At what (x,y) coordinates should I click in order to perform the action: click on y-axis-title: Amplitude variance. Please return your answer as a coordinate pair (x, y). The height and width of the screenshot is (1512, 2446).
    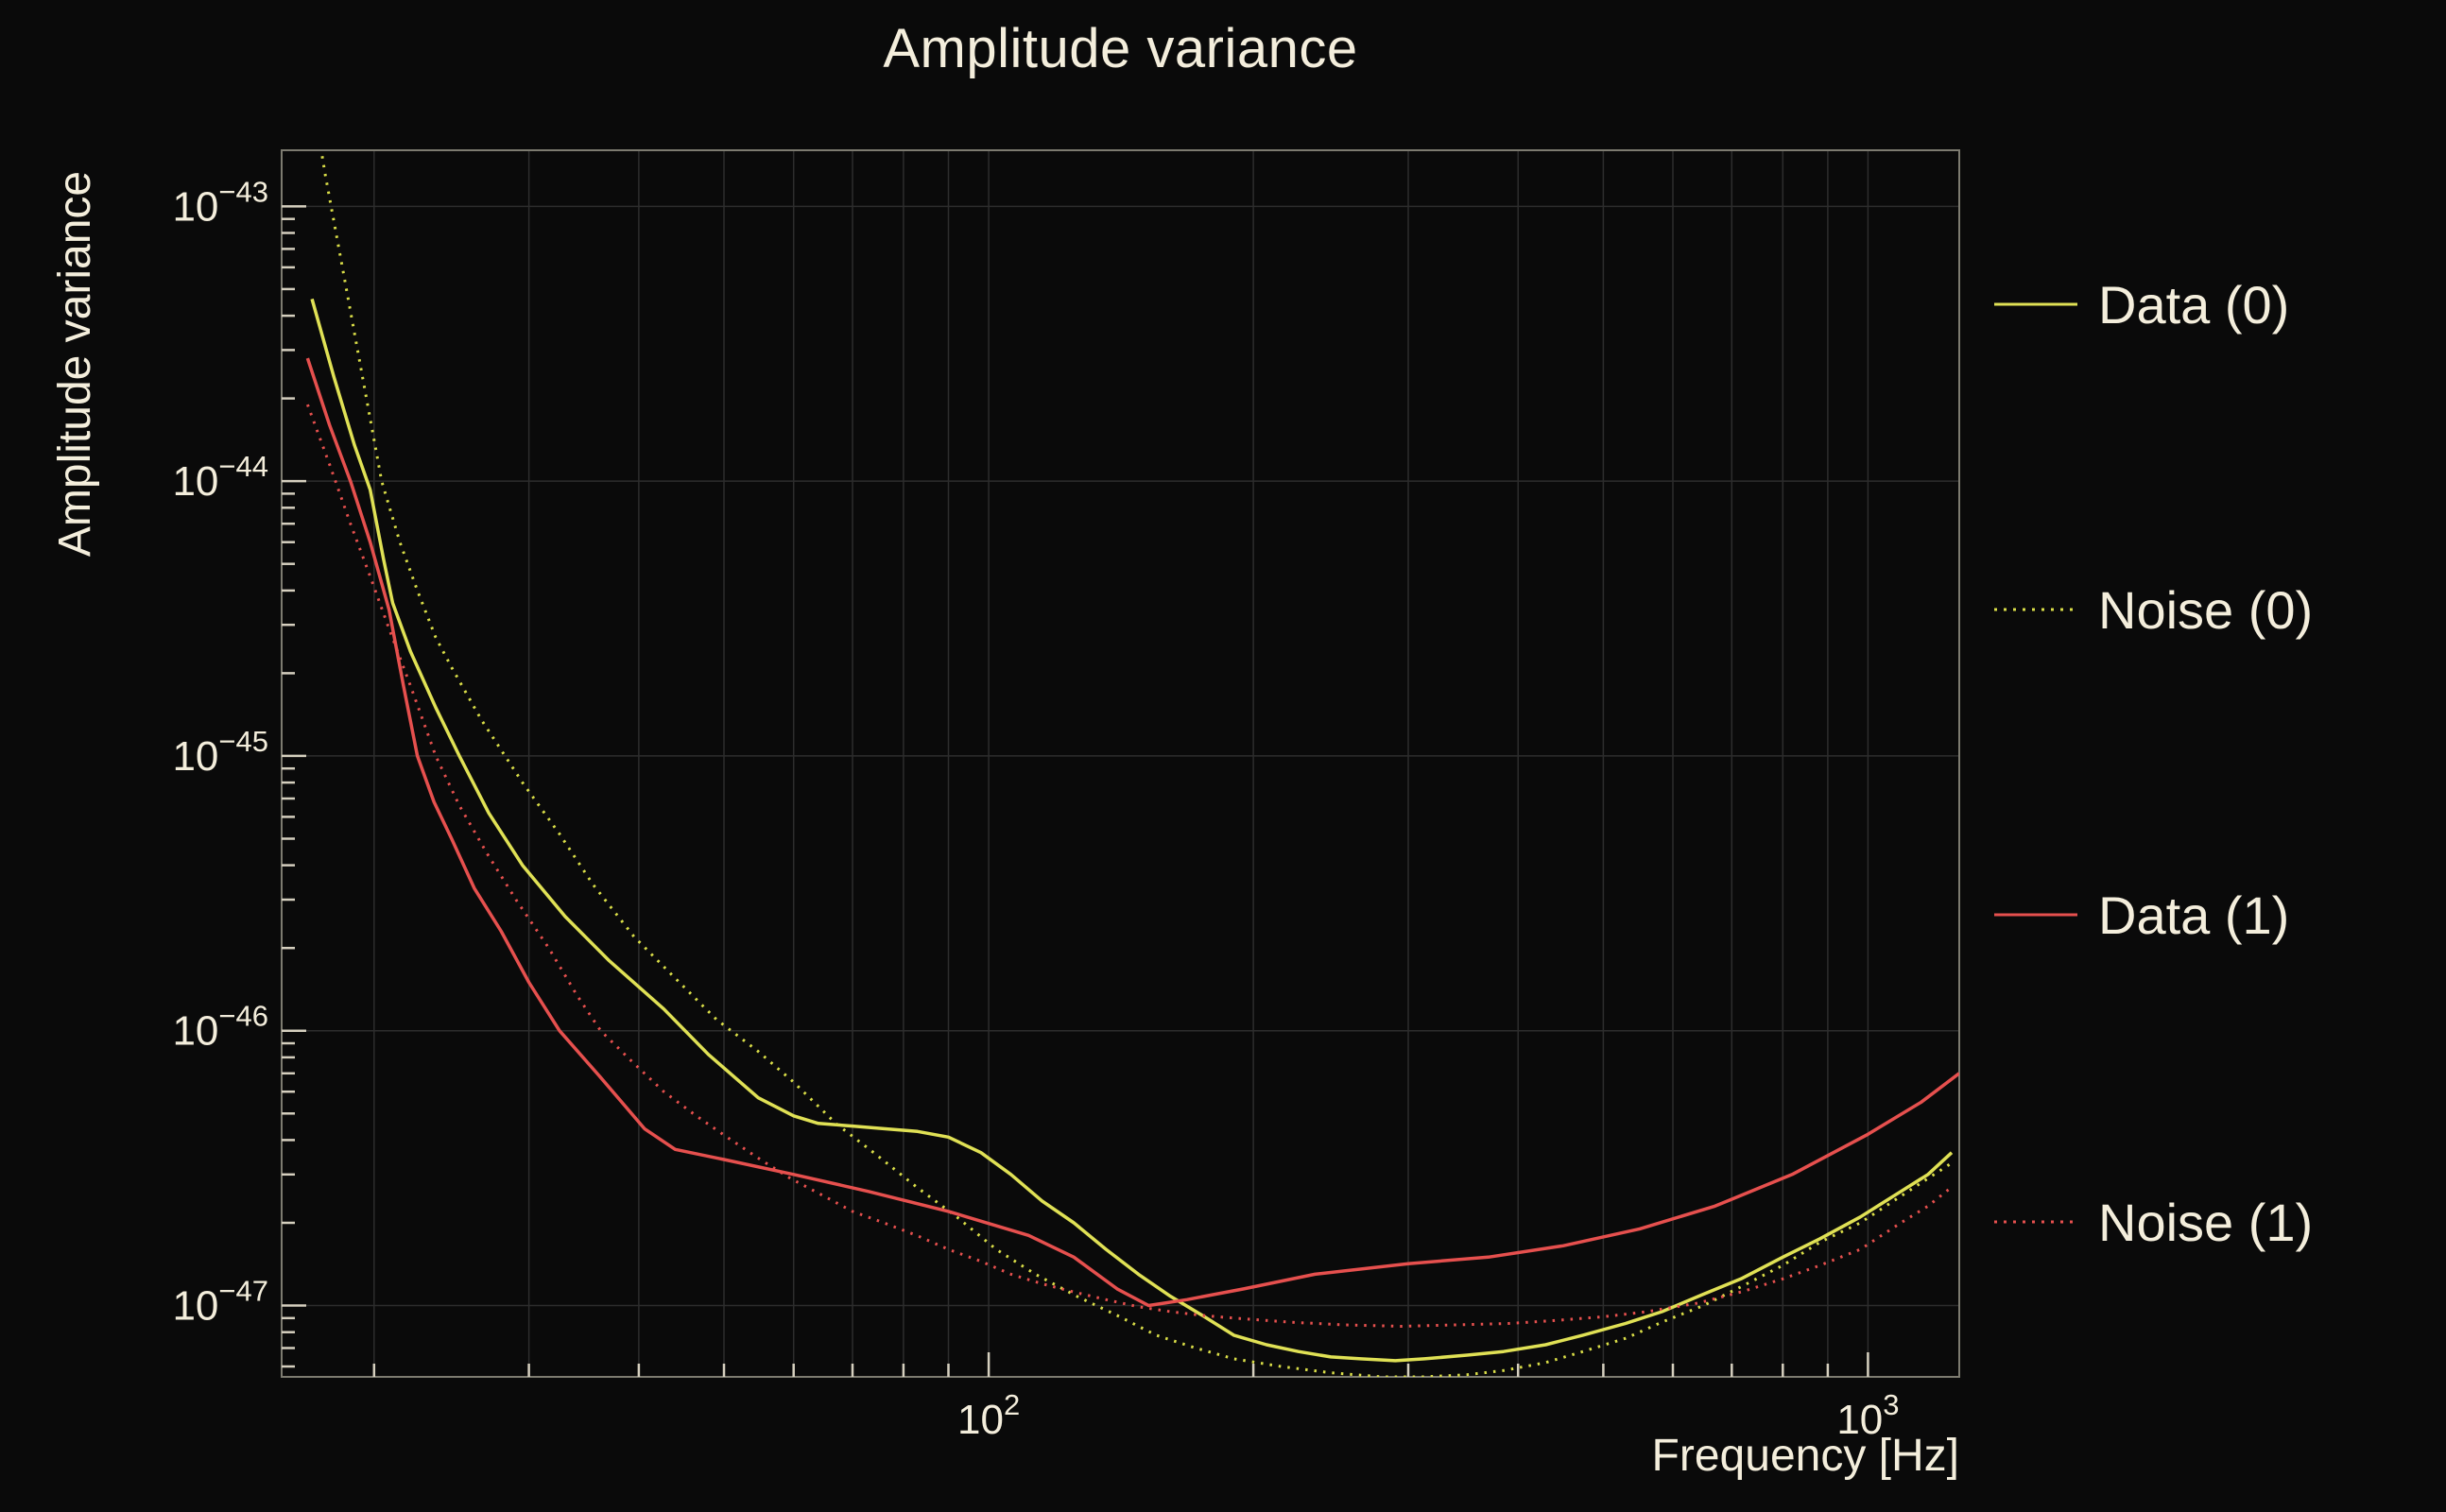
    Looking at the image, I should click on (75, 364).